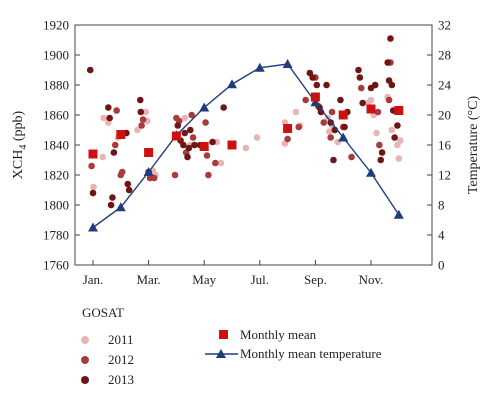 The height and width of the screenshot is (403, 500). Describe the element at coordinates (56, 235) in the screenshot. I see `y-left-tick-label: 1780` at that location.